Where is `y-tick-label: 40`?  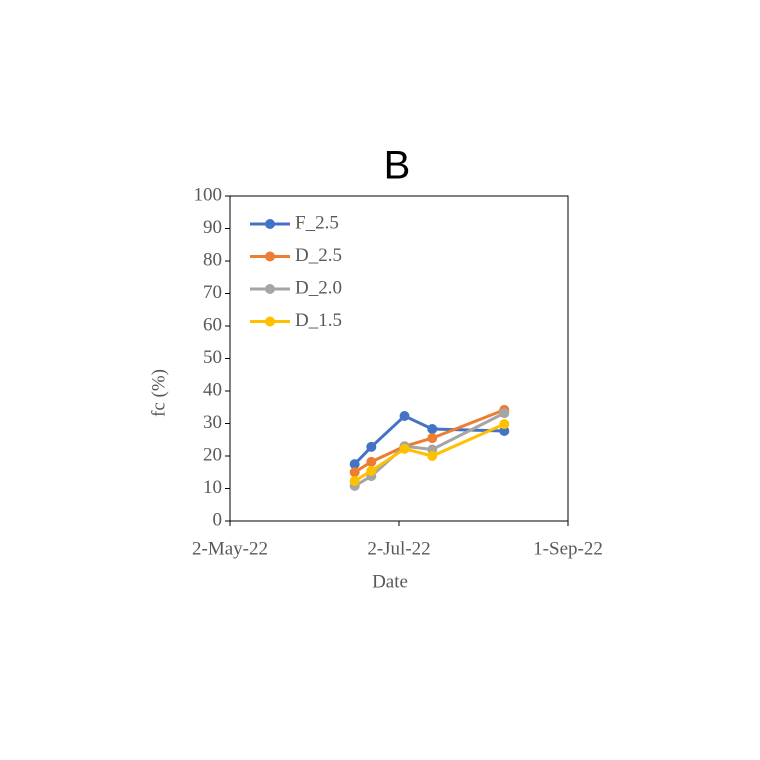 y-tick-label: 40 is located at coordinates (212, 389).